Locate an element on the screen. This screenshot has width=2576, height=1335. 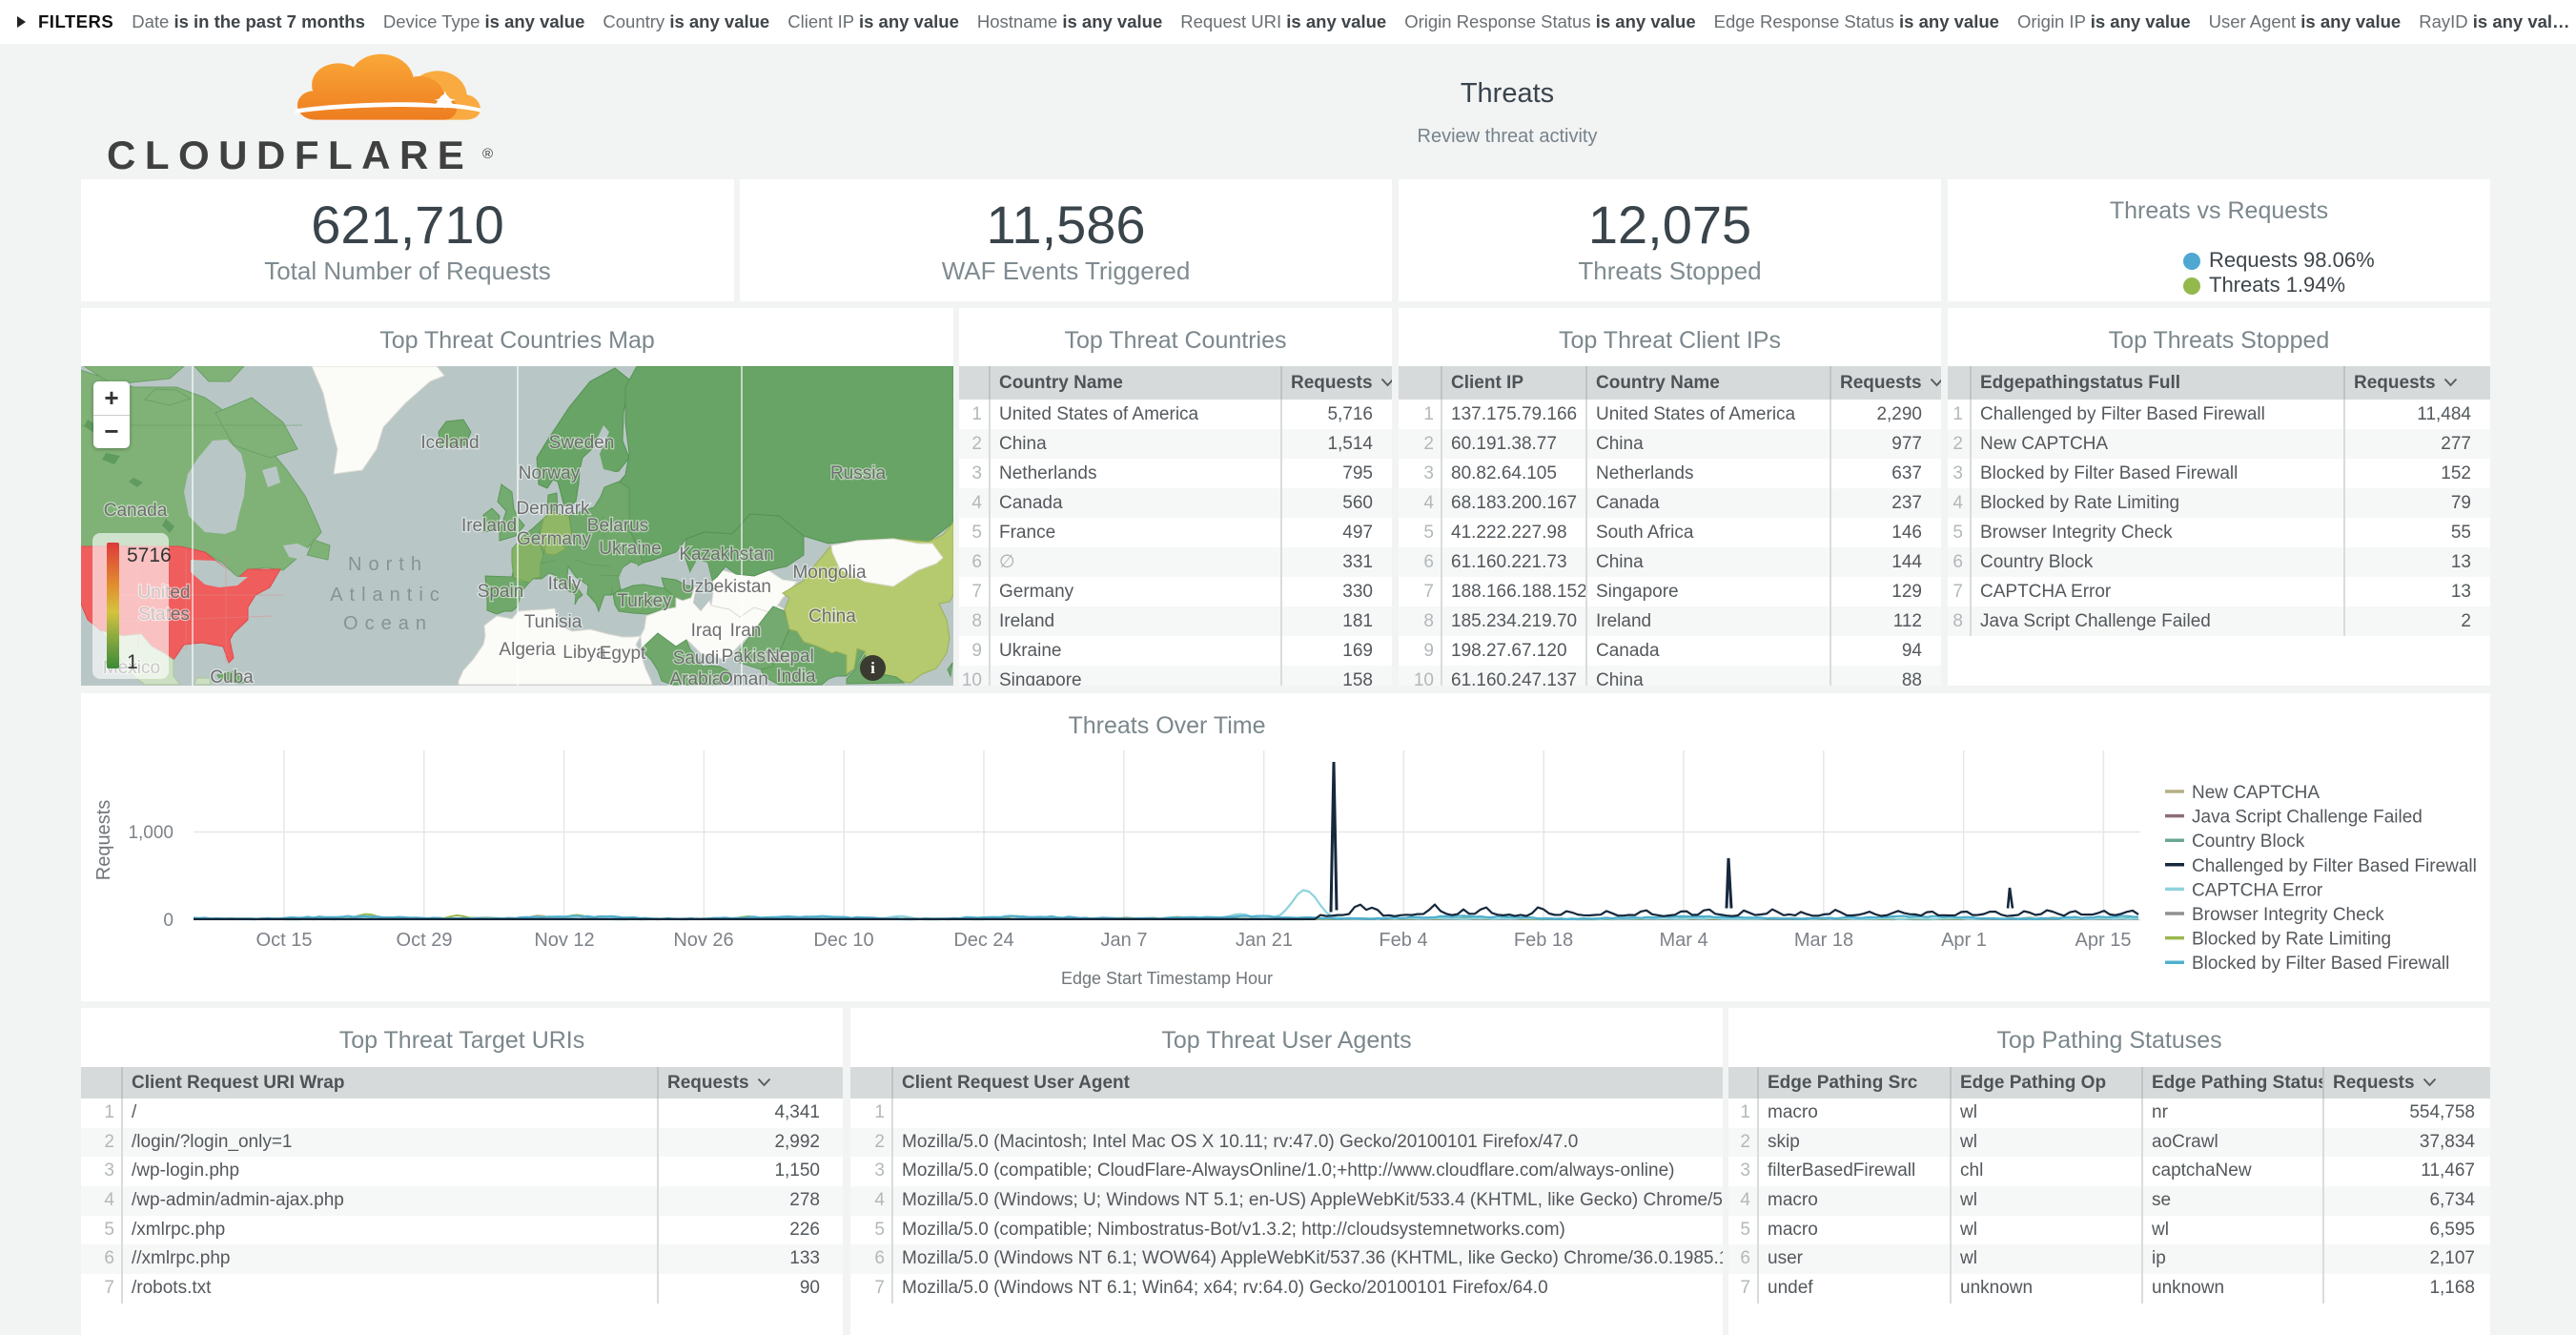
svg-text: Egypt is located at coordinates (623, 654).